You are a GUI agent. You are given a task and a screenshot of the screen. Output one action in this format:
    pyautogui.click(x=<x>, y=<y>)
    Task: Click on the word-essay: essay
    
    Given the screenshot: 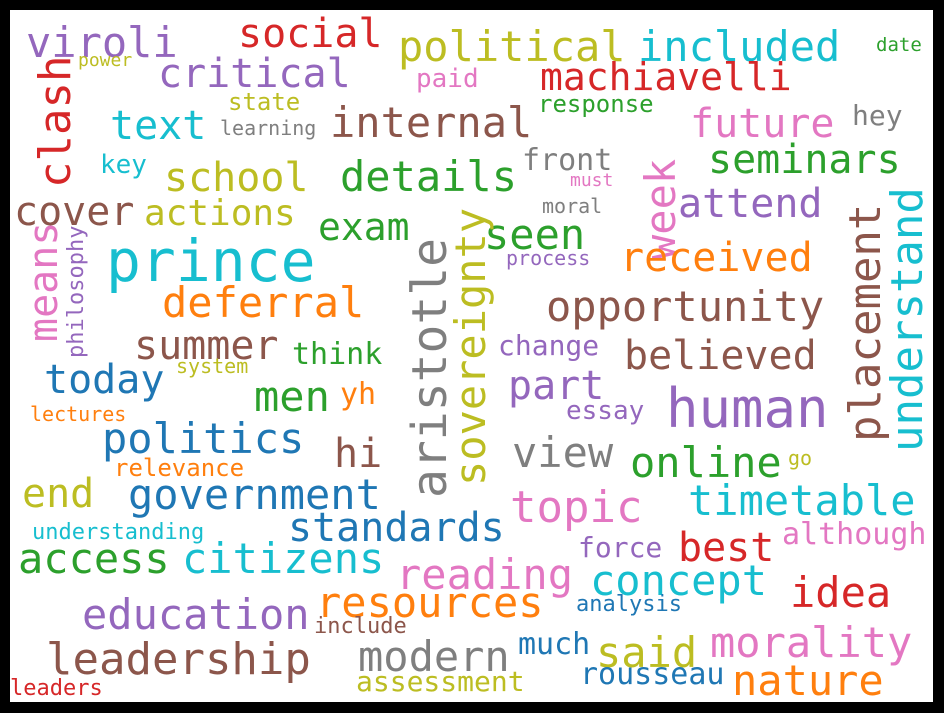 What is the action you would take?
    pyautogui.click(x=605, y=411)
    